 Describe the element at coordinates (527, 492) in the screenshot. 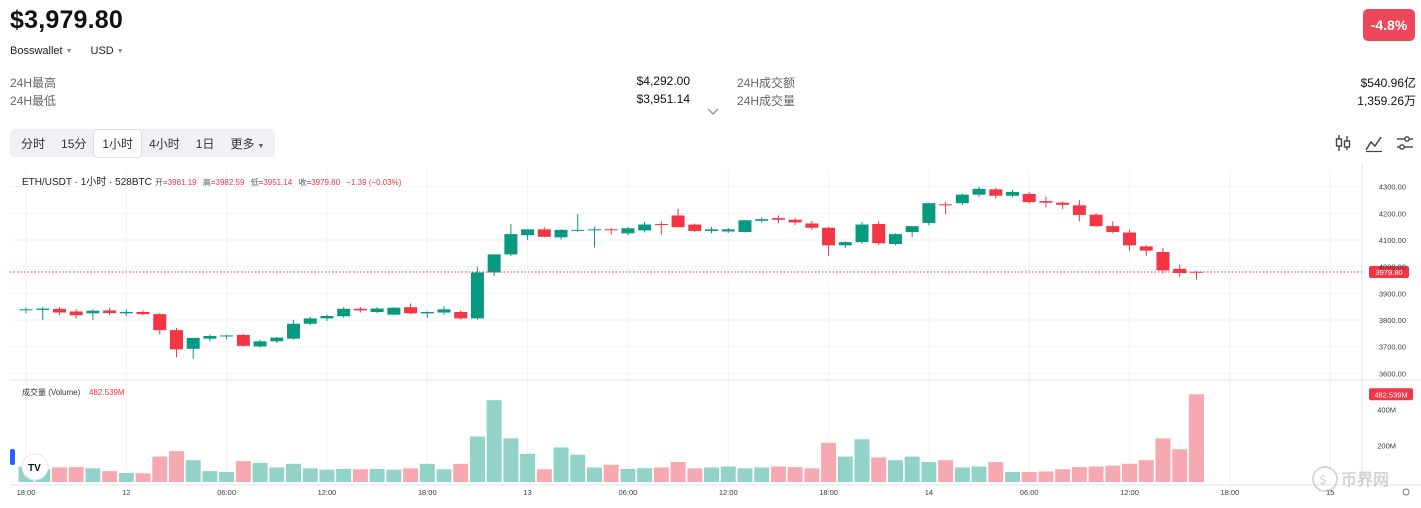

I see `time-axis-label: 13` at that location.